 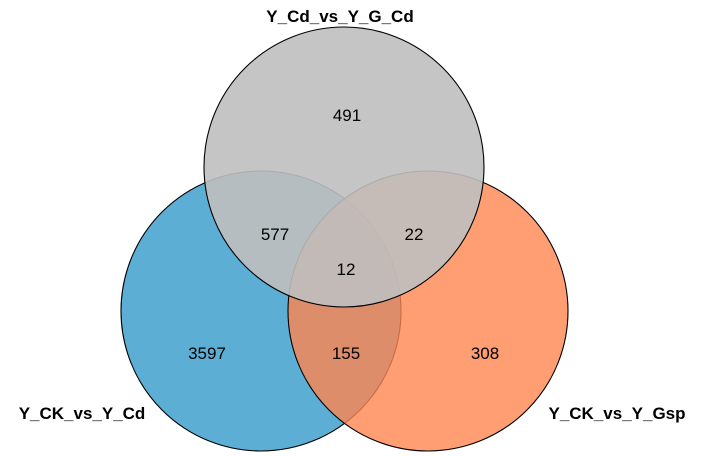 I want to click on count-left-right: 155, so click(x=346, y=353).